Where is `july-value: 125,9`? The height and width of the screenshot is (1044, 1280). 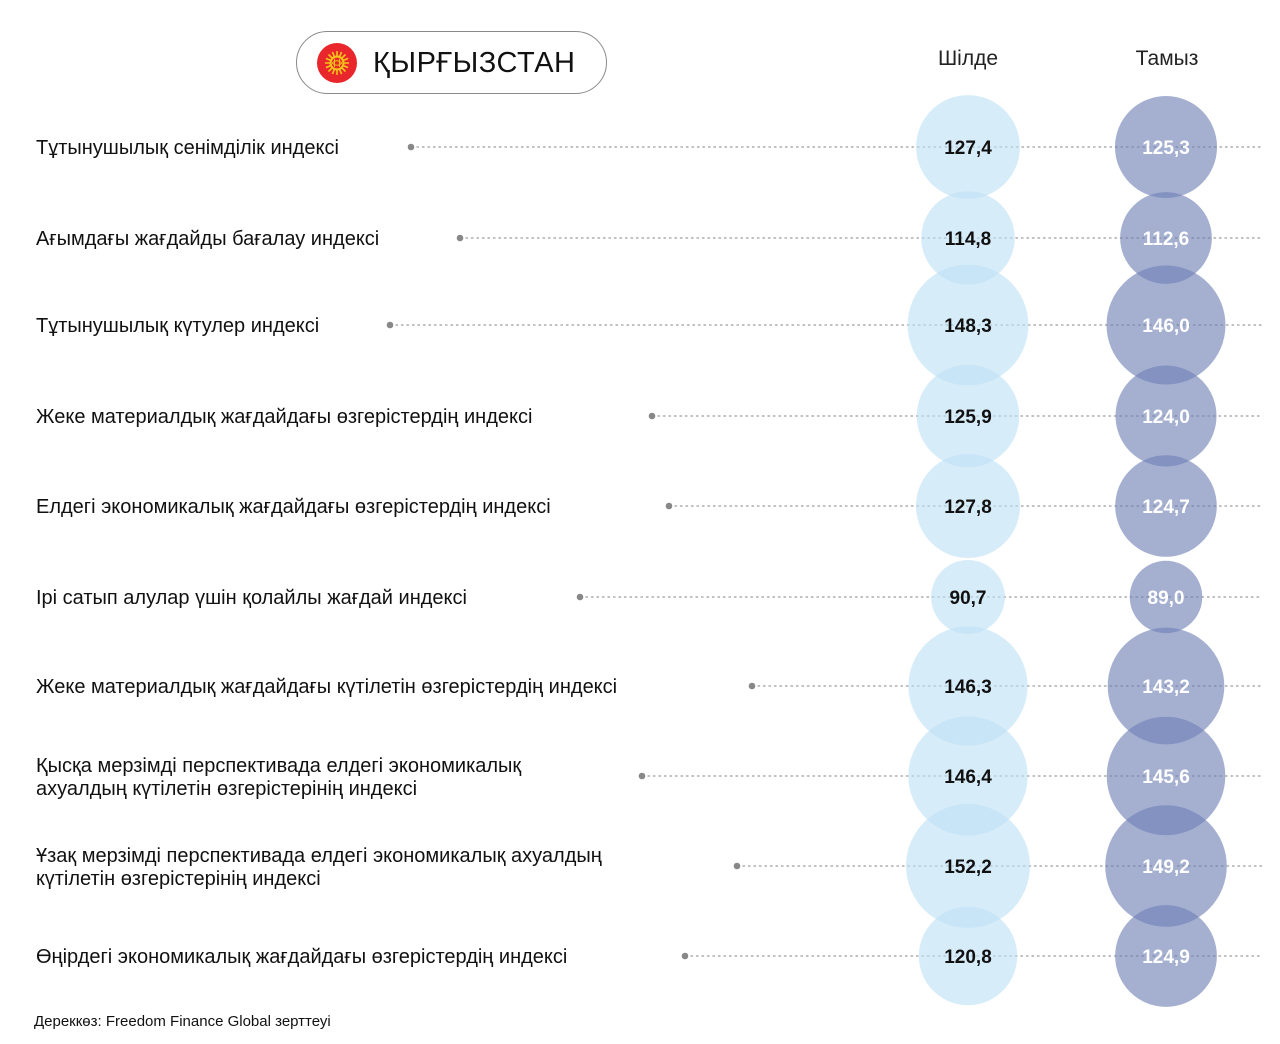 july-value: 125,9 is located at coordinates (968, 417).